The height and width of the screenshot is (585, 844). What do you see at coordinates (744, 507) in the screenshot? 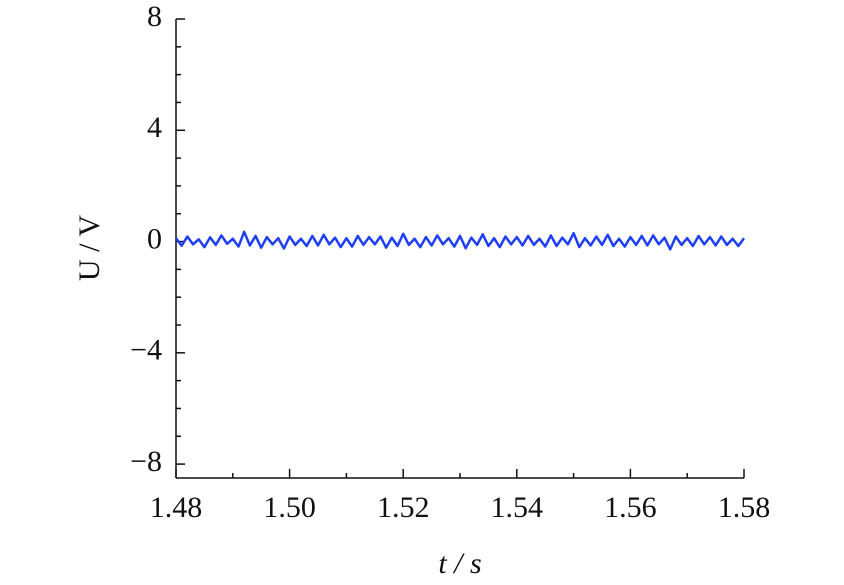
I see `x-tick-label: 1.58` at bounding box center [744, 507].